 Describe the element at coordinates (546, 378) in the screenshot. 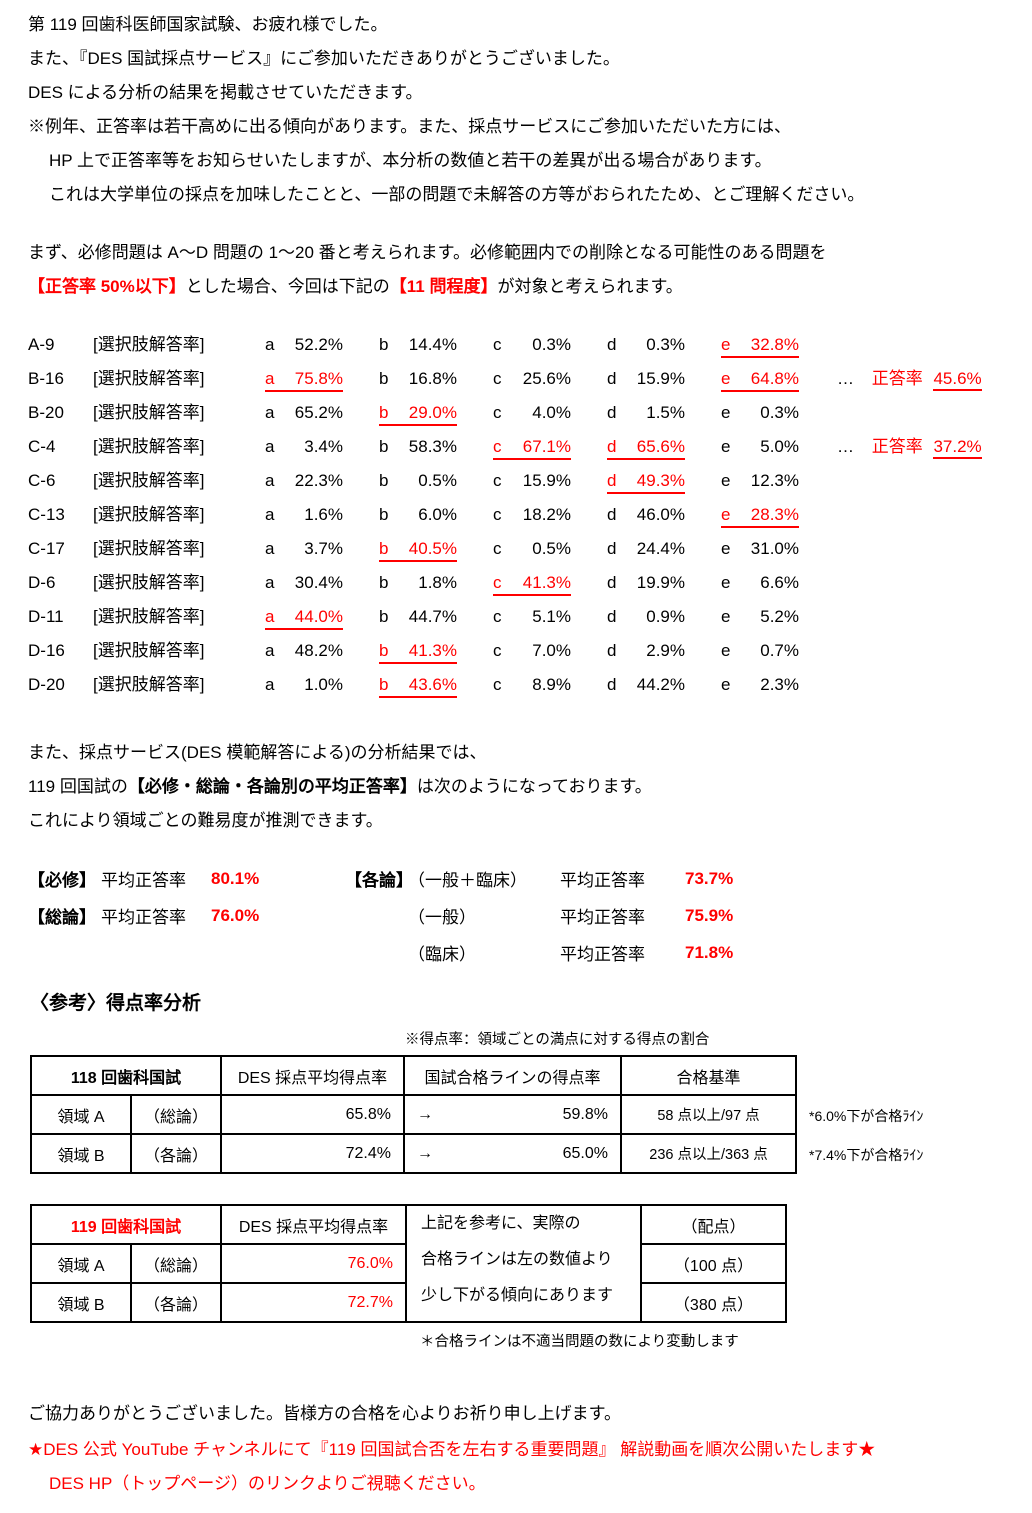

I see `option-value: 25.6%` at that location.